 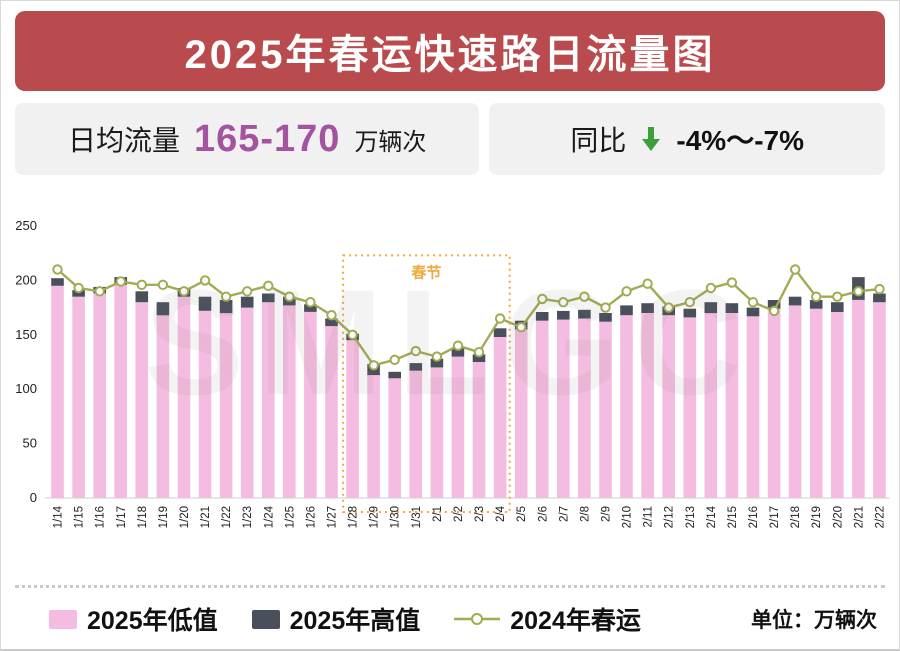 I want to click on svg-text: 1/31, so click(x=417, y=517).